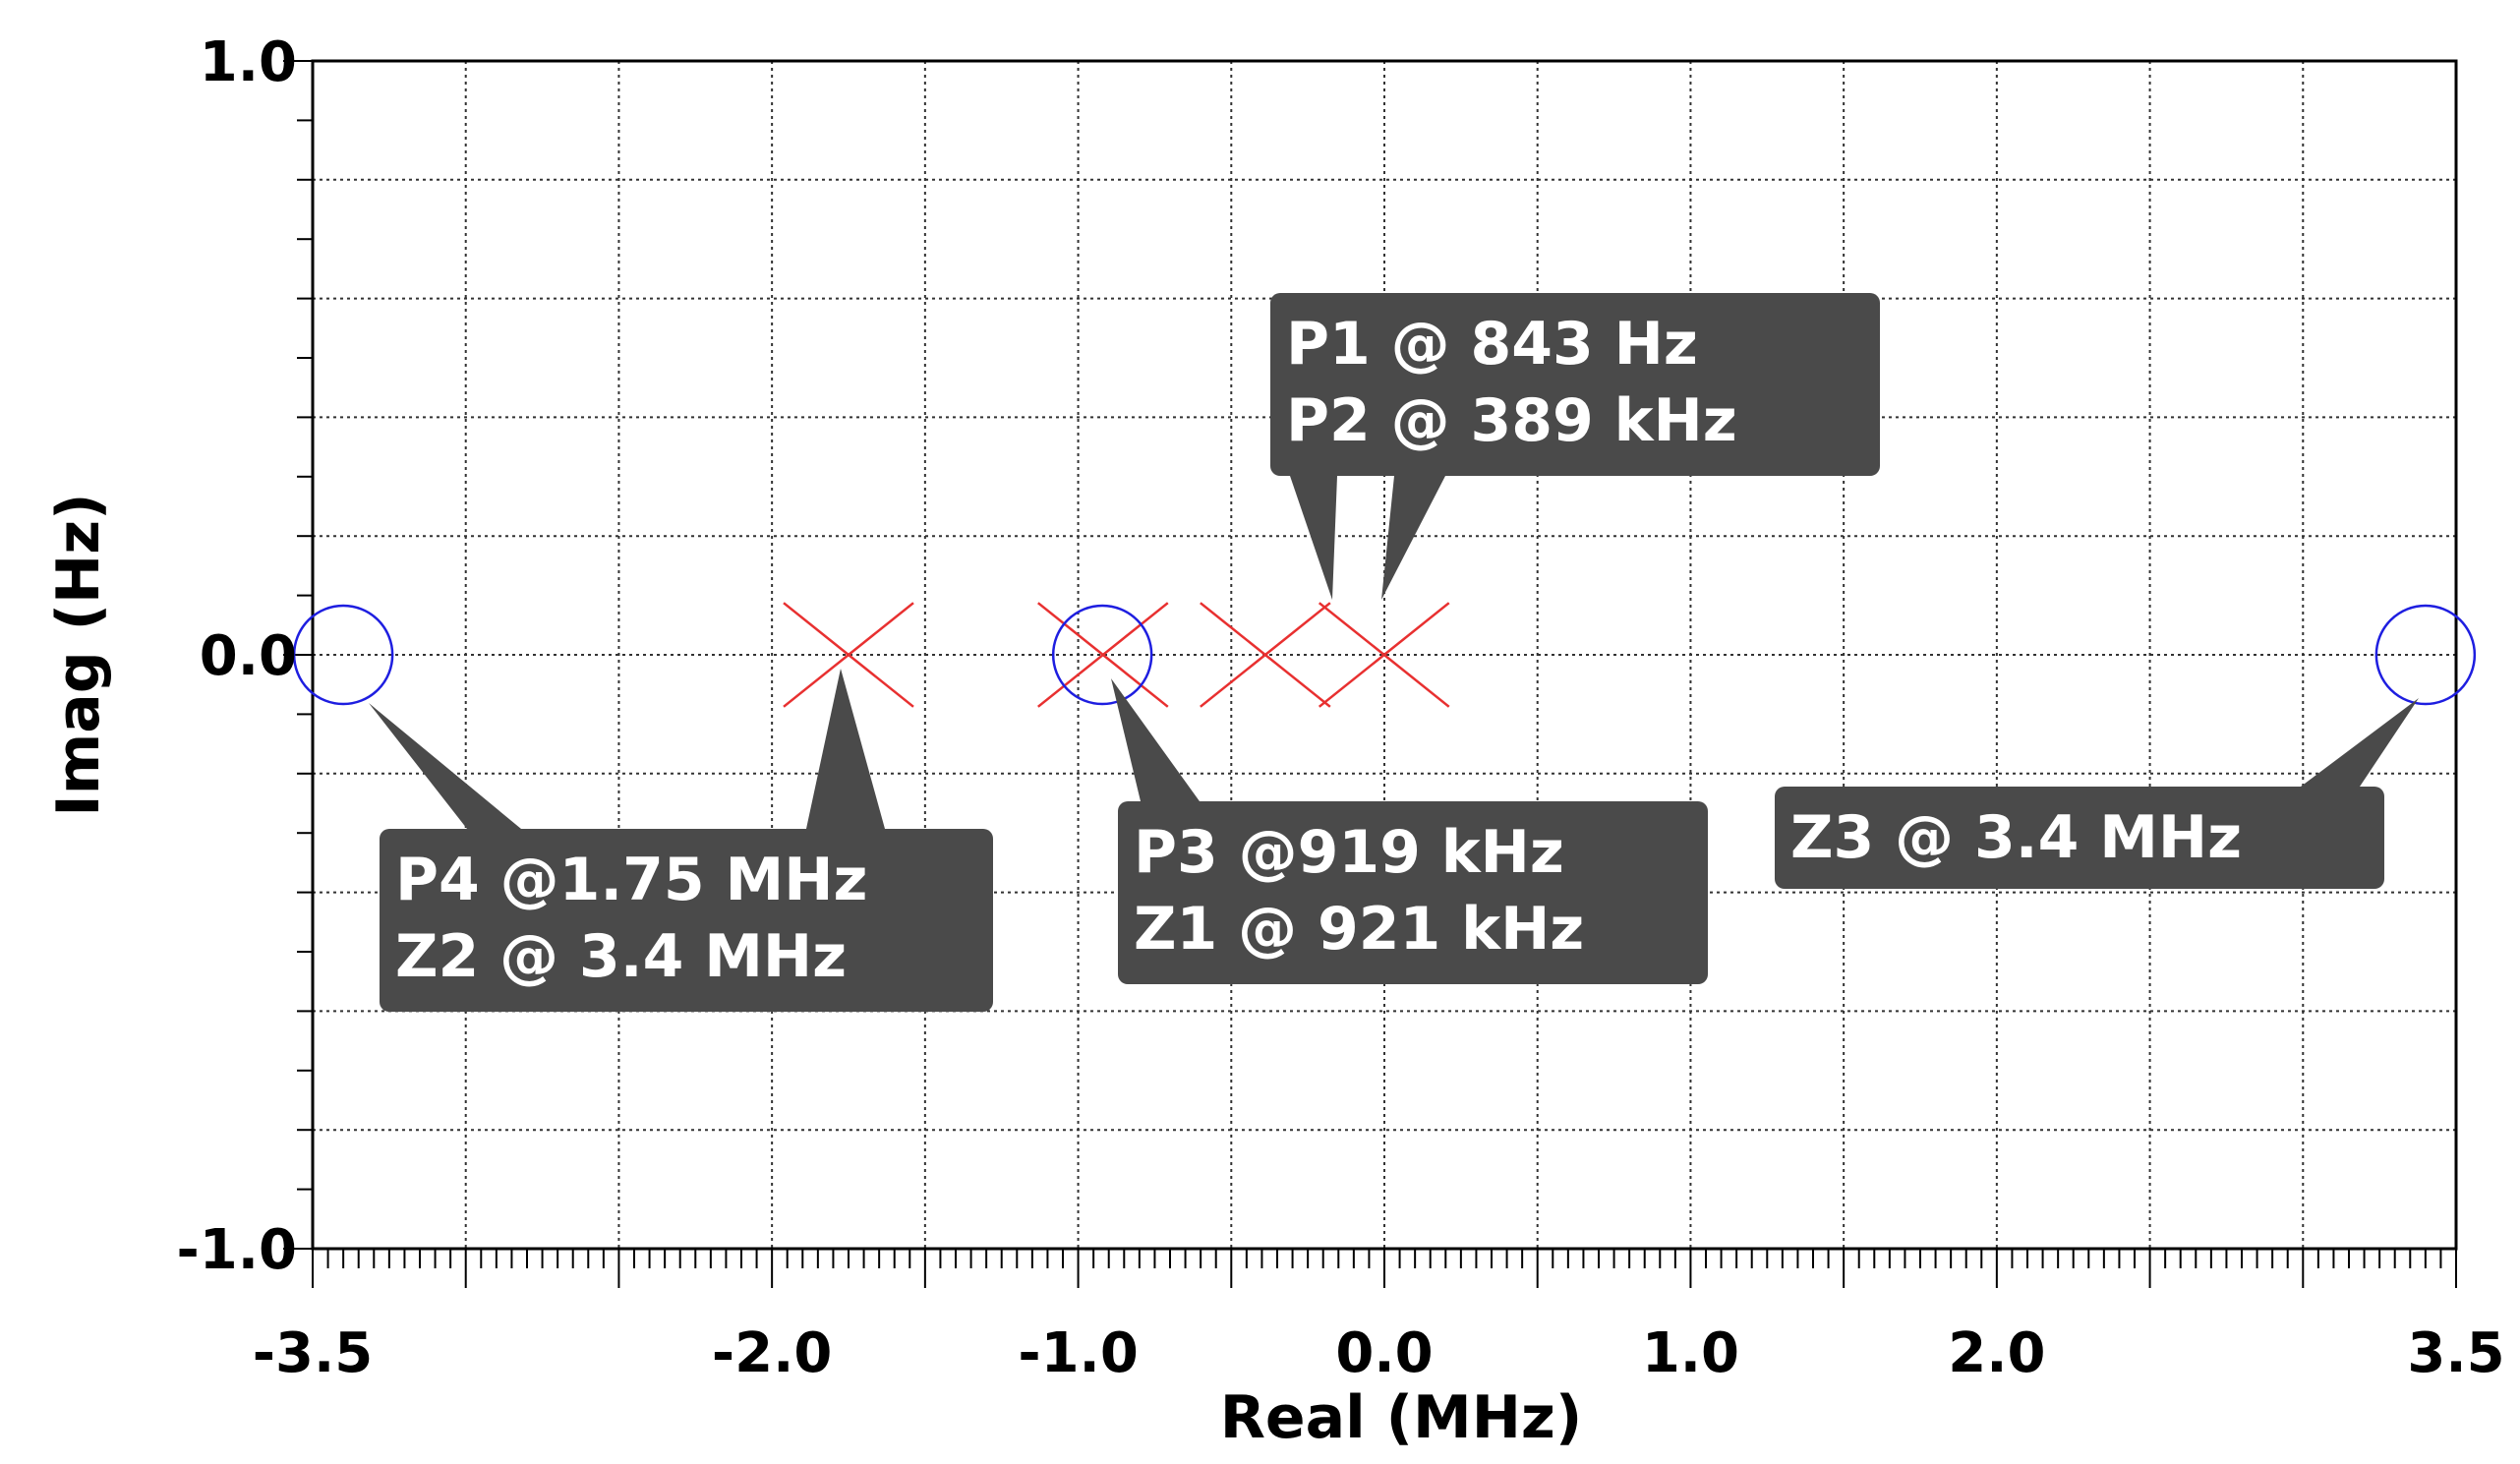 The width and height of the screenshot is (2520, 1464). I want to click on callout-text: P2 @ 389 kHz, so click(1511, 420).